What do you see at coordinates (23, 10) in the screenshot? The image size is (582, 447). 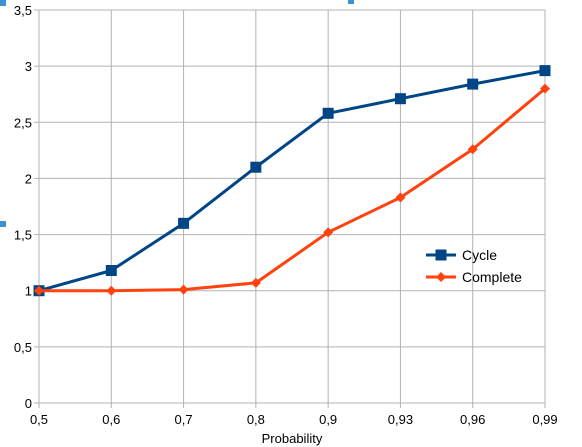 I see `y-tick-label: 3,5` at bounding box center [23, 10].